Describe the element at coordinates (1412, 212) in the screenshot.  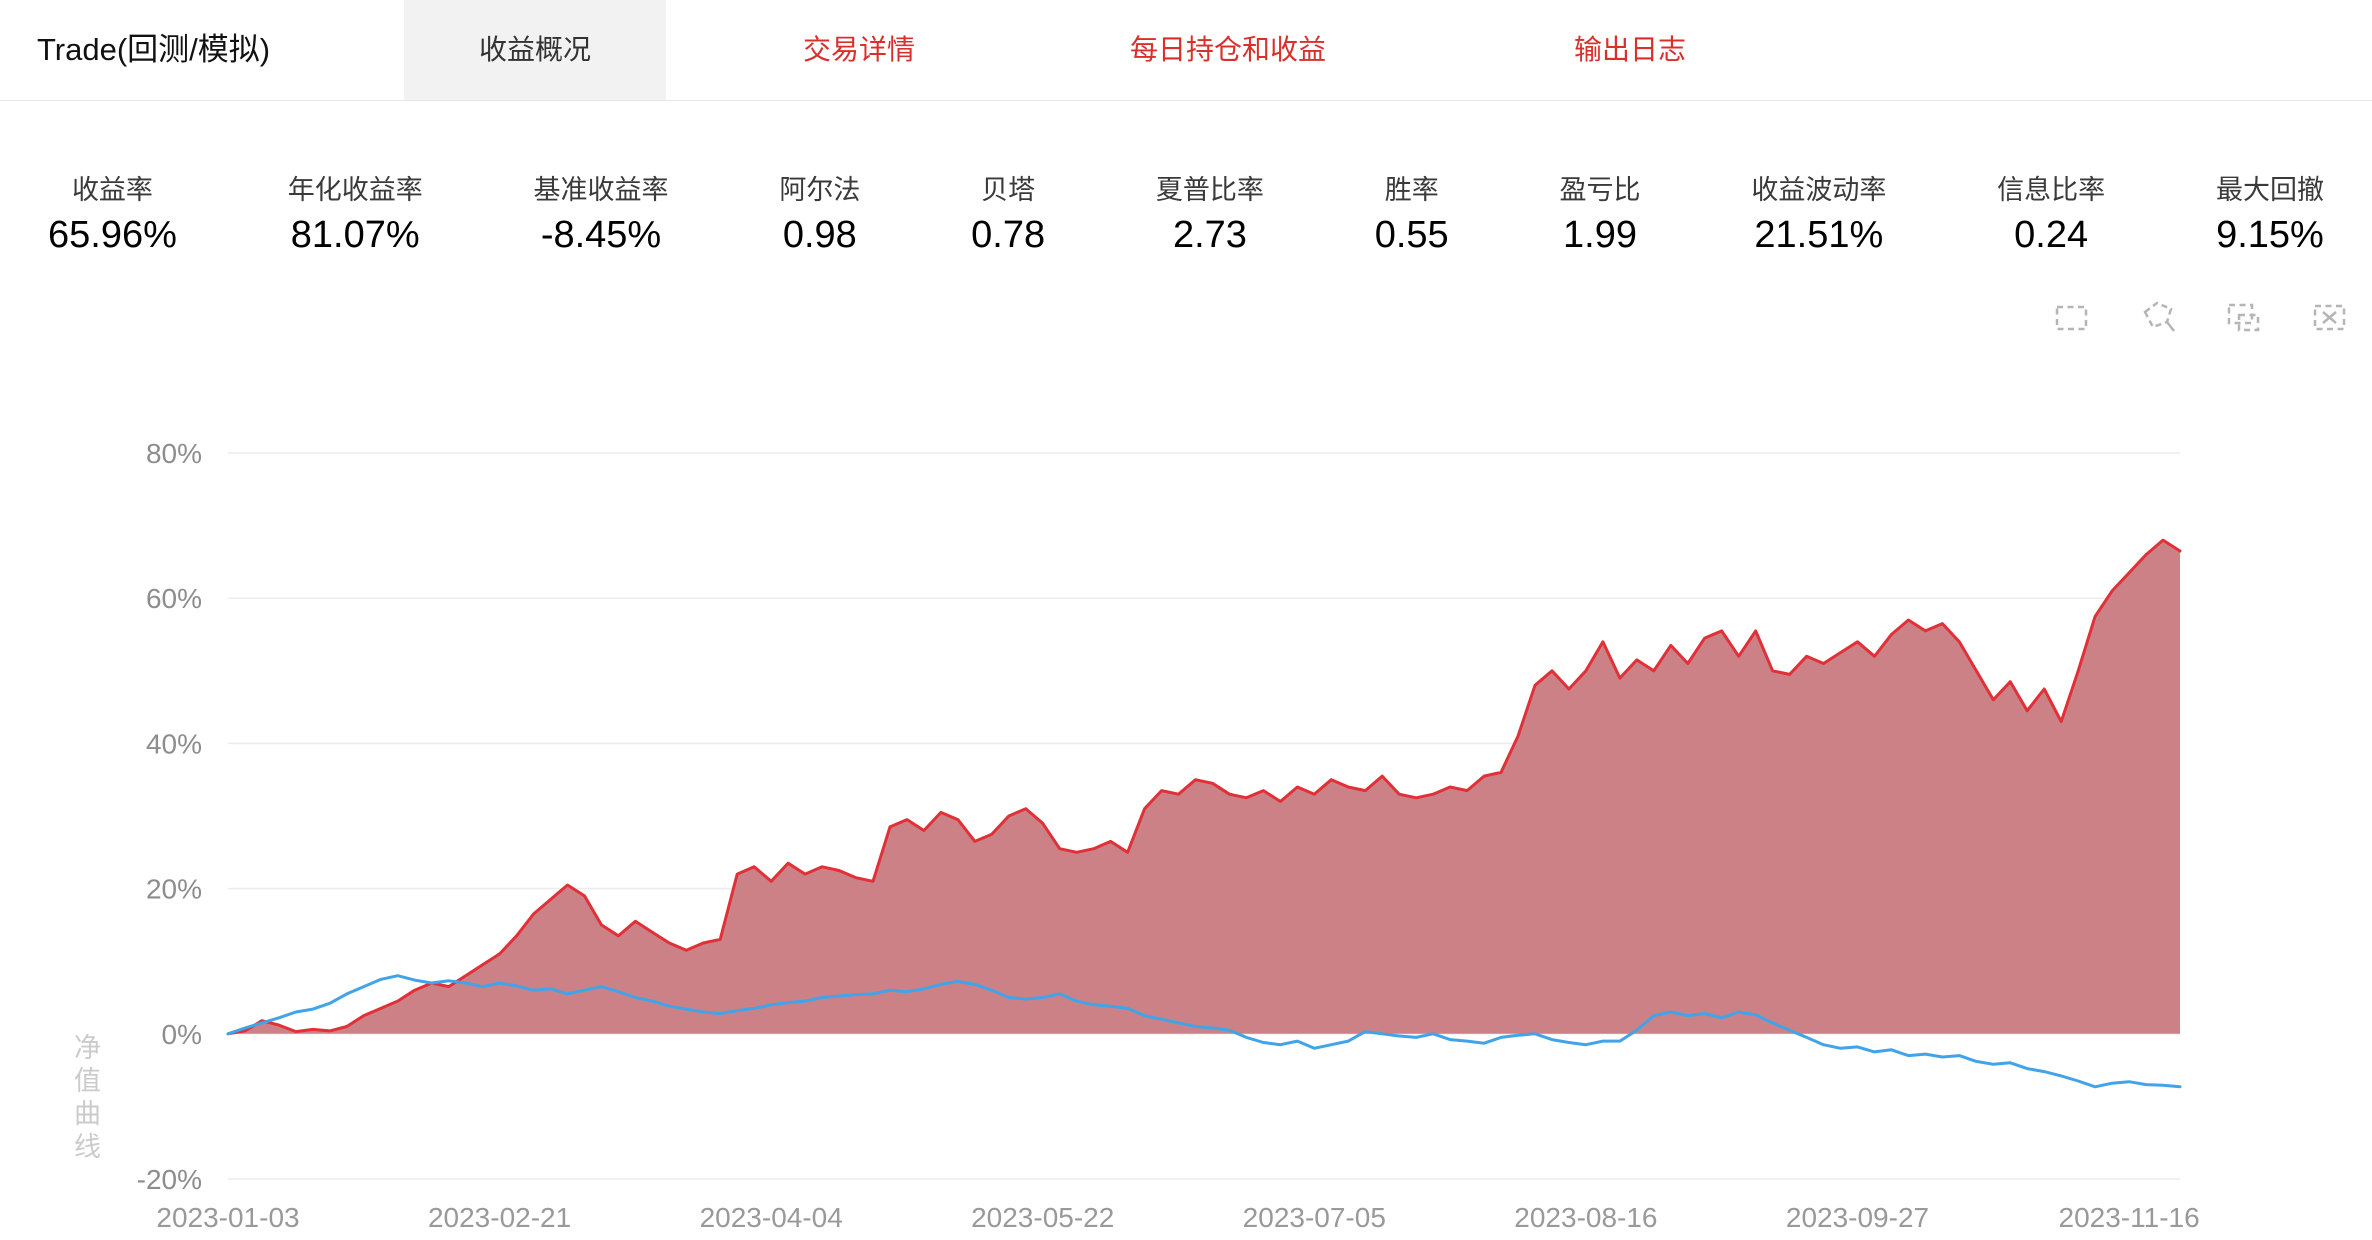
I see `metric-win-rate: 胜率 0.55` at that location.